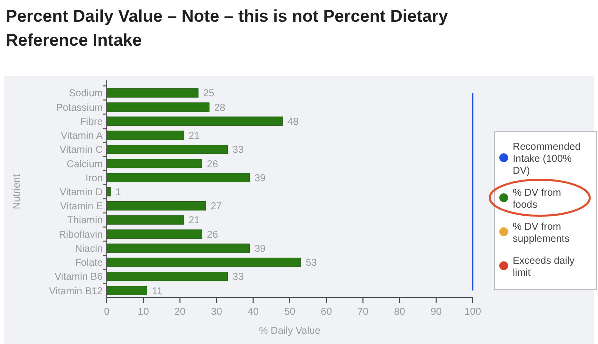  Describe the element at coordinates (144, 312) in the screenshot. I see `x-tick-label: 10` at that location.